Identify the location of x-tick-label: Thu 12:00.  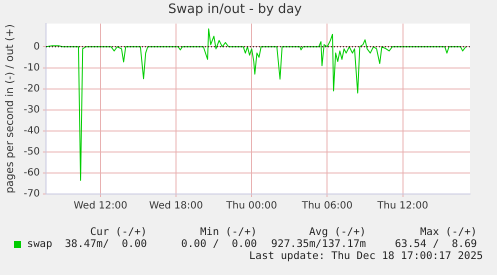
(402, 206).